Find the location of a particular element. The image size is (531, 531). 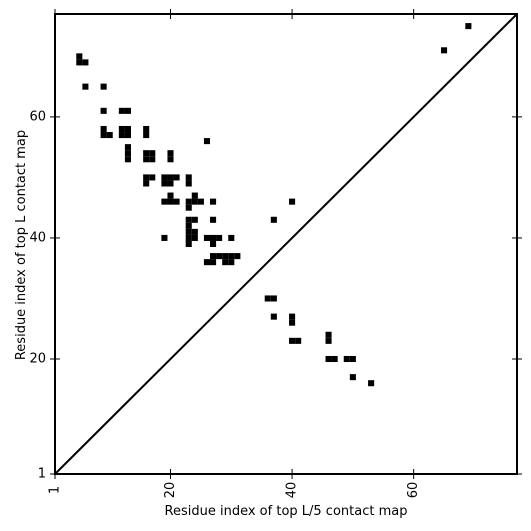

x-tick-label: 40 is located at coordinates (292, 490).